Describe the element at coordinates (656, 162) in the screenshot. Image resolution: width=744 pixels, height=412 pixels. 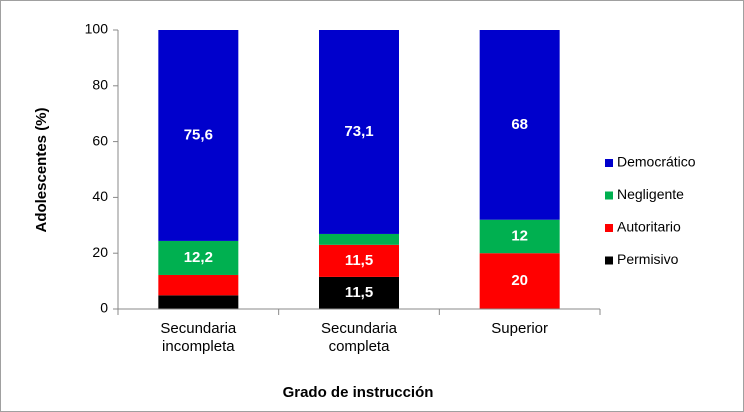
I see `legend-label: Democrático` at that location.